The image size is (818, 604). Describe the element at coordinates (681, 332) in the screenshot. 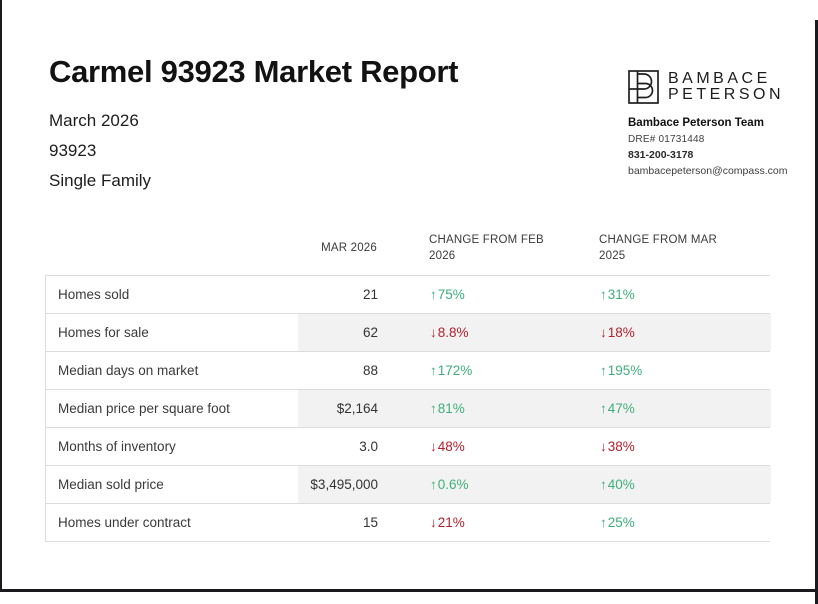

I see `change-from-prev-year: ↓ 18%` at that location.